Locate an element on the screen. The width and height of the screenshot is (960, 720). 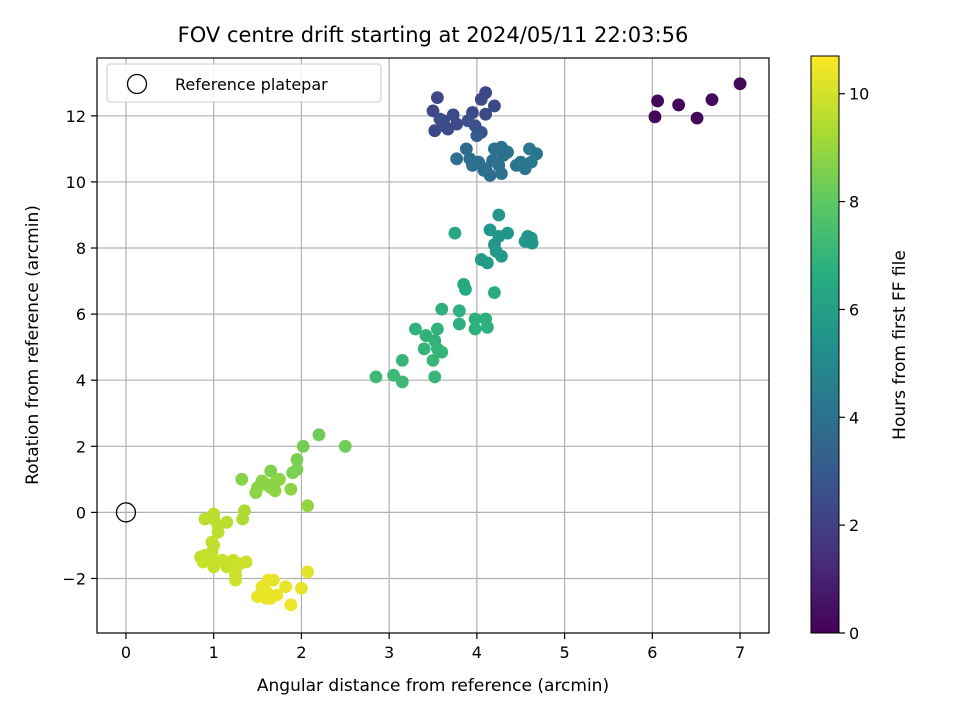
colorbar: 0 2 4 6 8 10 Hours from first FF file is located at coordinates (860, 349).